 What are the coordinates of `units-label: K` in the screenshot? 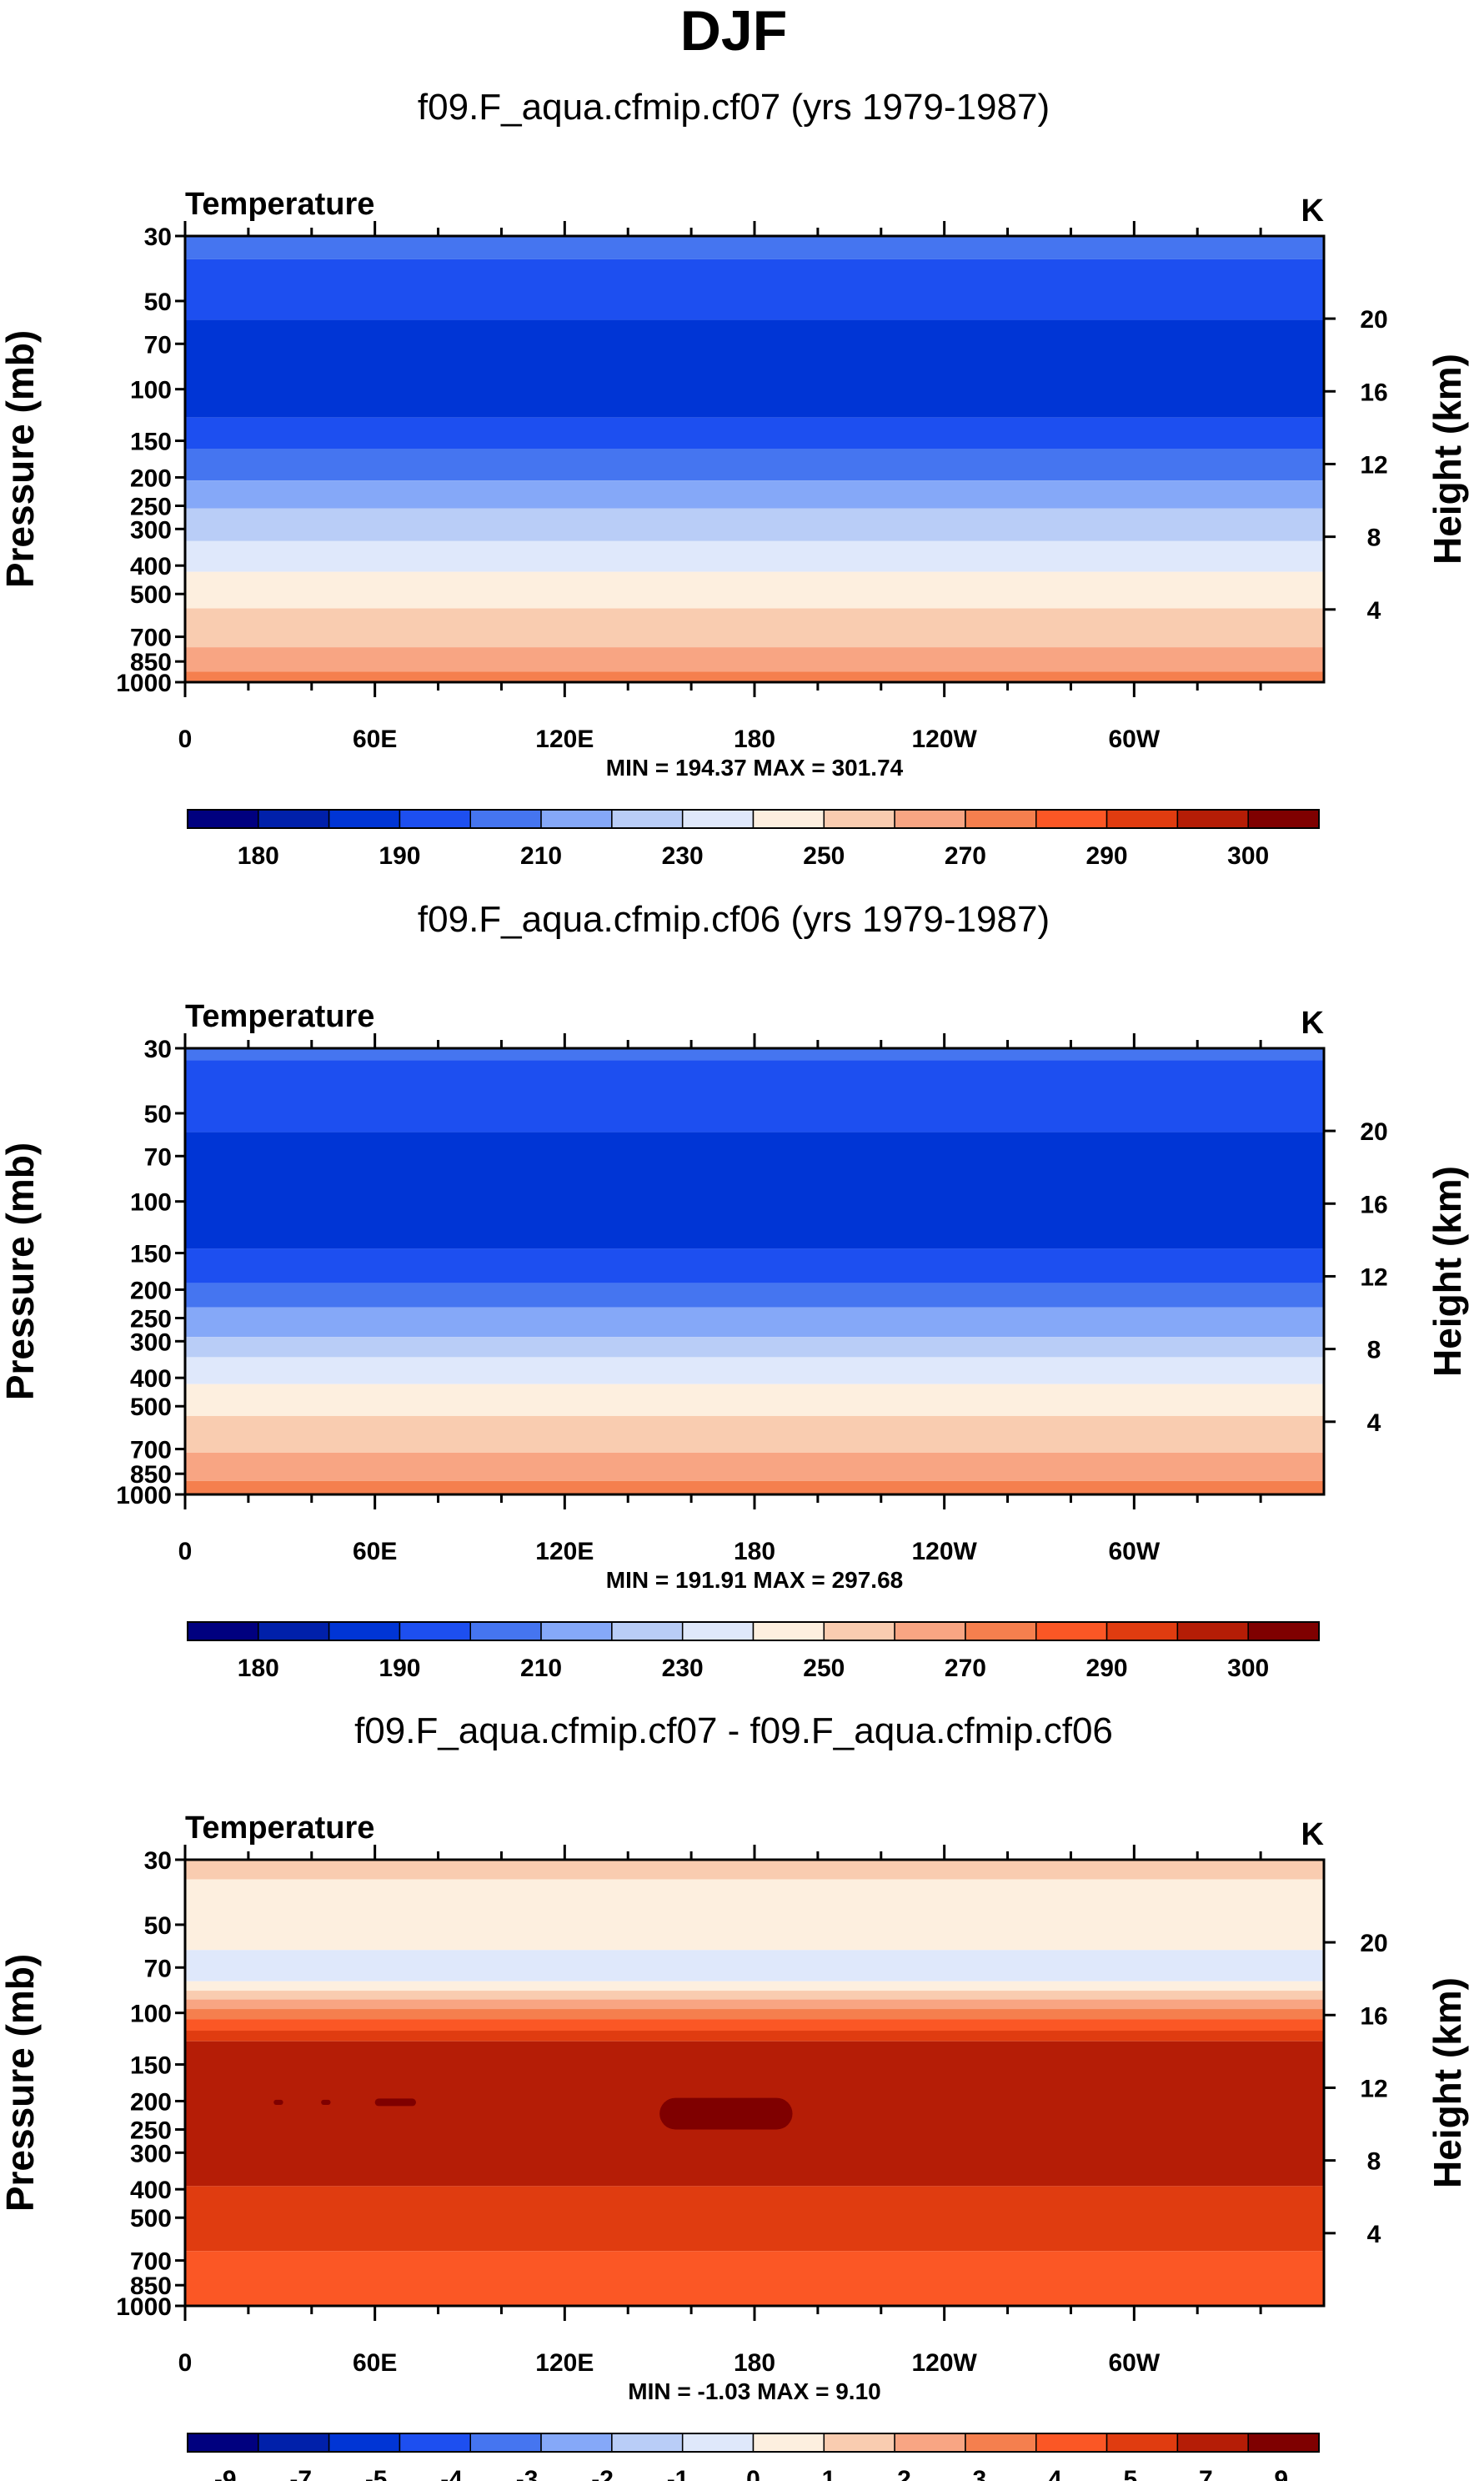 It's located at (1313, 211).